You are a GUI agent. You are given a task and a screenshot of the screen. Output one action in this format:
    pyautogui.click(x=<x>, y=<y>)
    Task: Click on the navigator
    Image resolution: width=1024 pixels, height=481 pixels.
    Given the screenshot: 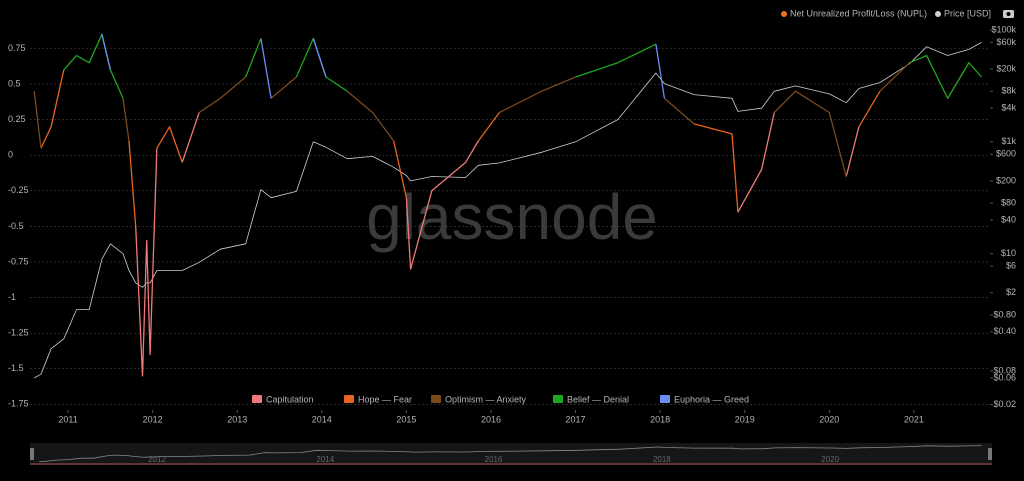 What is the action you would take?
    pyautogui.click(x=511, y=454)
    